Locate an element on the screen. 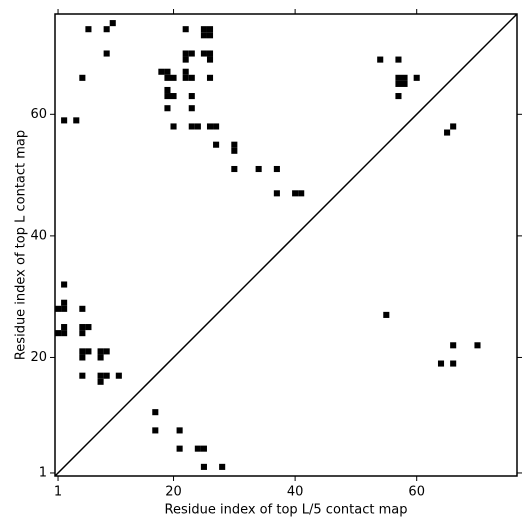 The image size is (531, 531). x-tick-label: 1 is located at coordinates (58, 492).